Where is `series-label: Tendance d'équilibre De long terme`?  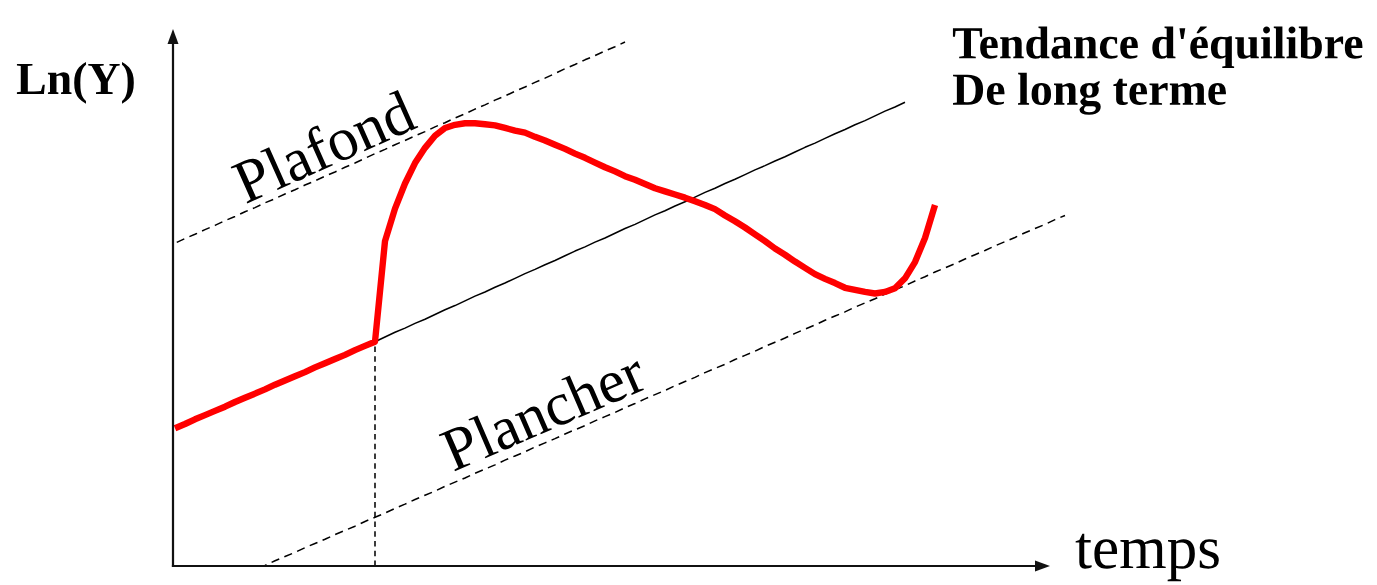
series-label: Tendance d'équilibre De long terme is located at coordinates (1157, 70).